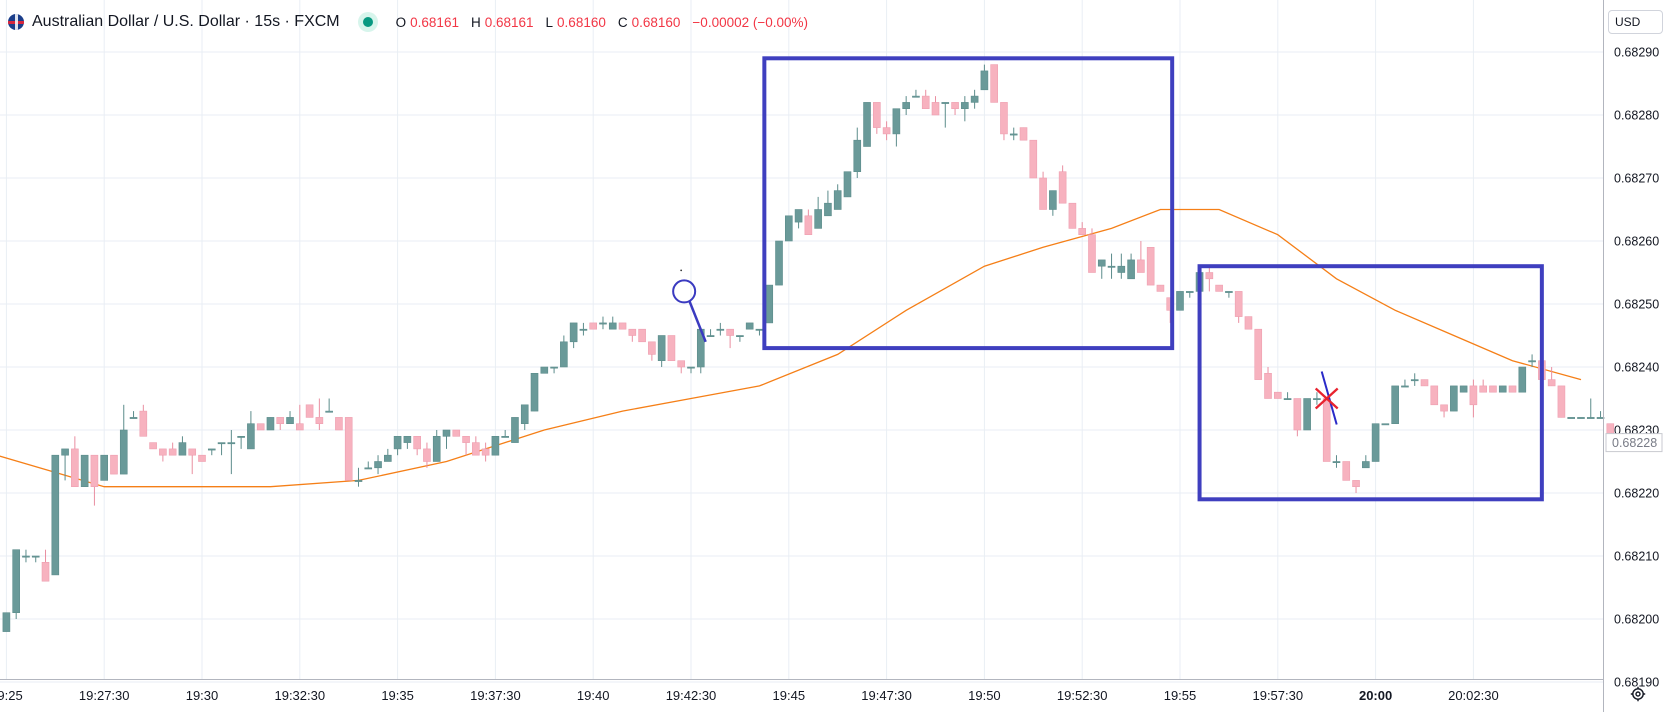 Image resolution: width=1674 pixels, height=712 pixels. I want to click on time-tick-label: 19:37:30, so click(495, 695).